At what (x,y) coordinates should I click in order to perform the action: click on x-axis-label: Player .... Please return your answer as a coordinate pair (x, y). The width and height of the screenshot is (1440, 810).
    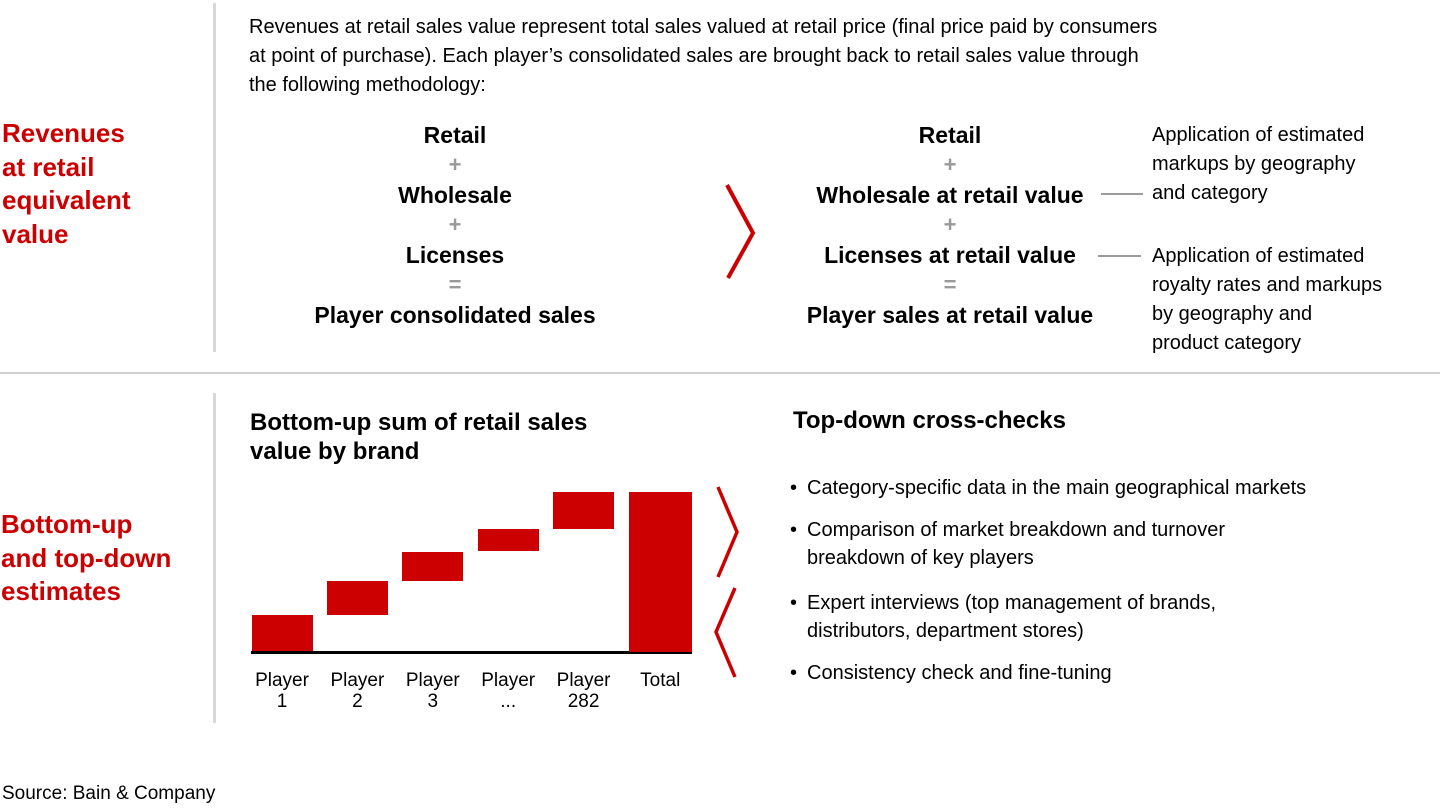
    Looking at the image, I should click on (508, 691).